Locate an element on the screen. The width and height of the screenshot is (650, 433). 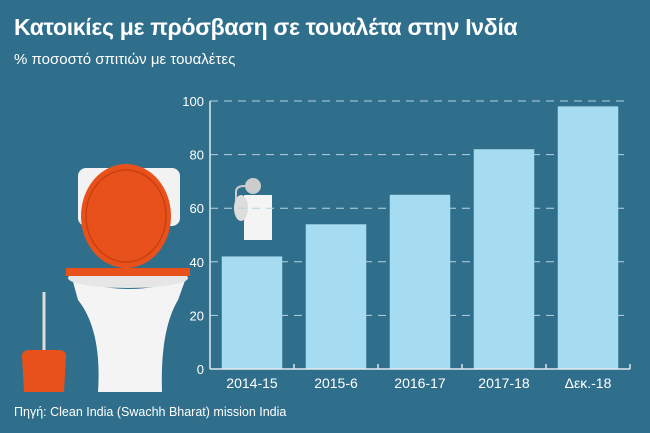
toilet-illustration-icon is located at coordinates (128, 278).